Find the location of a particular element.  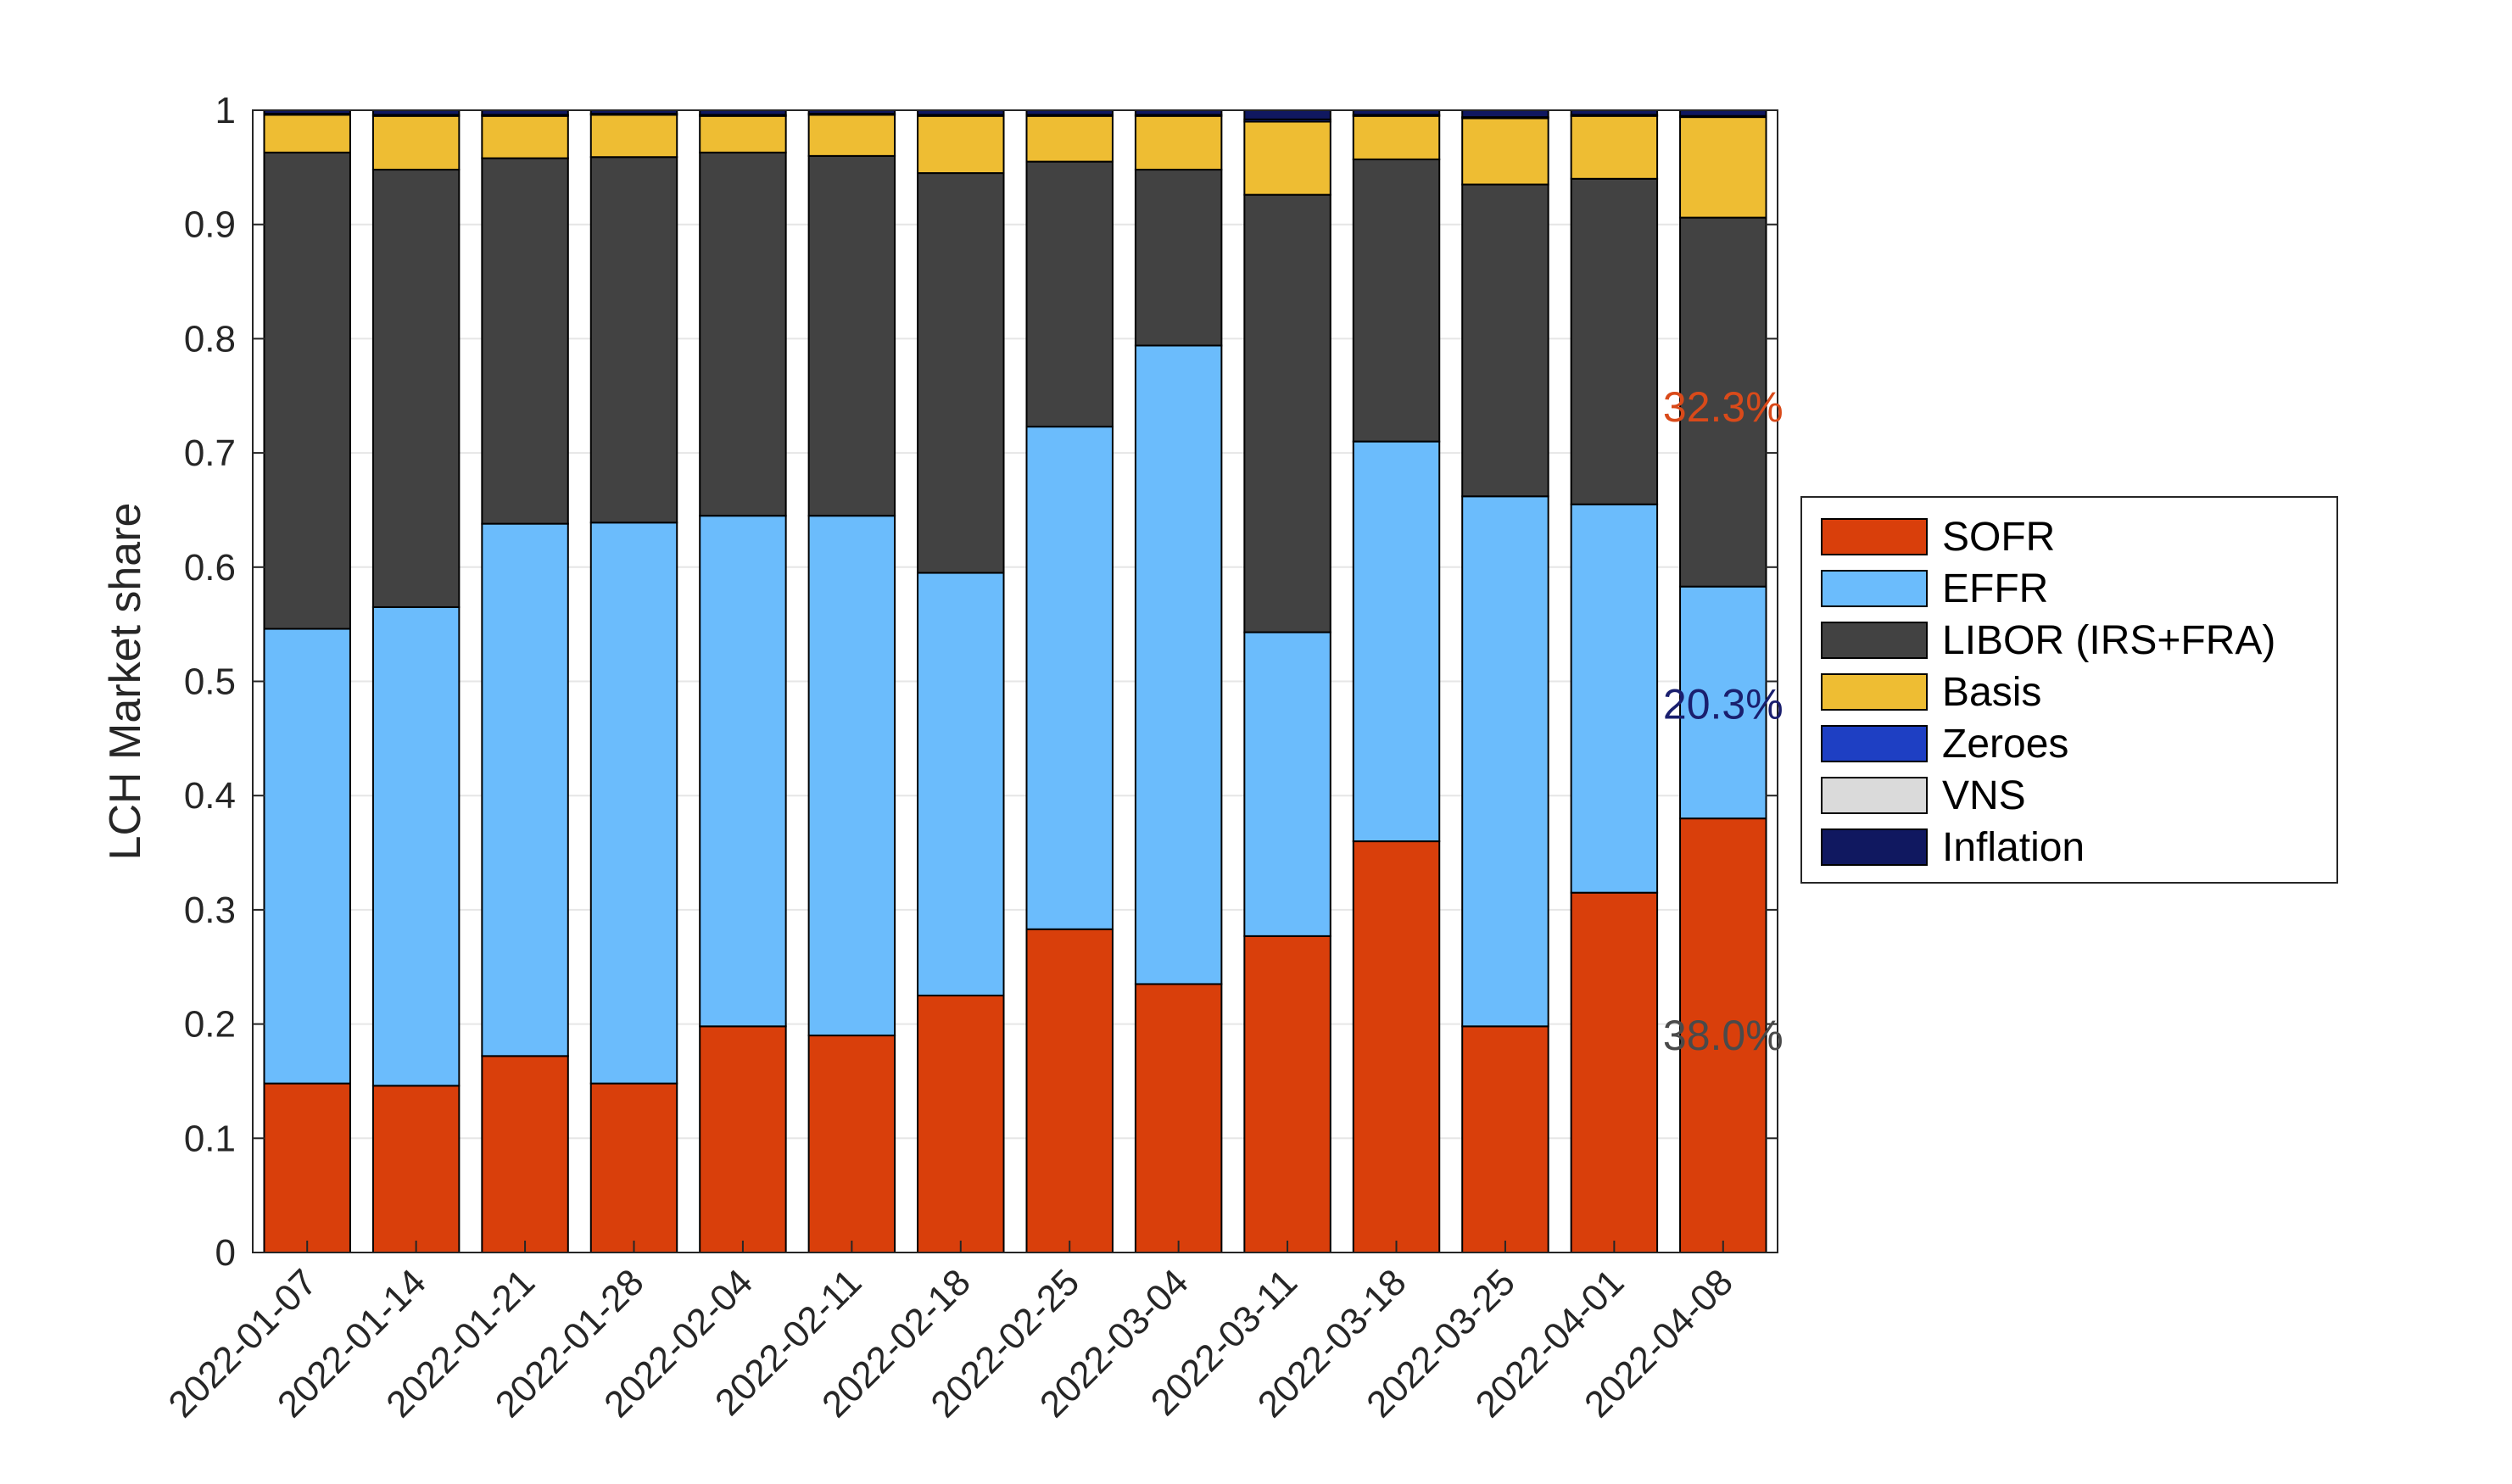

legend-label: Zeroes is located at coordinates (2005, 744).